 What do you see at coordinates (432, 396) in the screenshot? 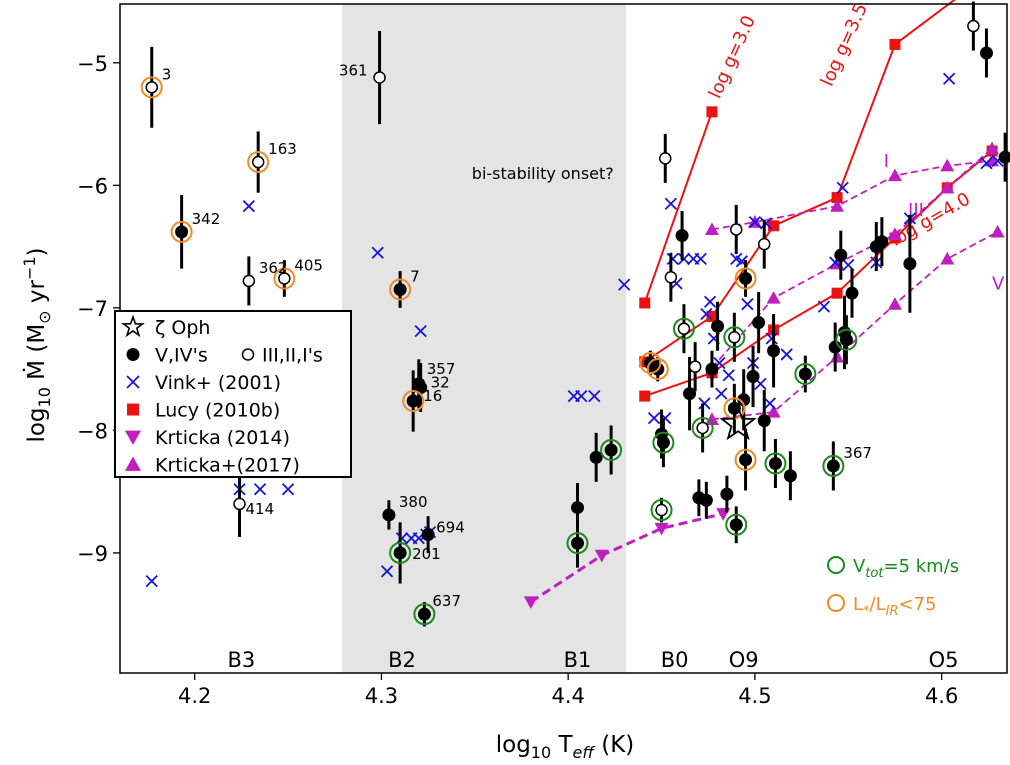
I see `point-label: 16` at bounding box center [432, 396].